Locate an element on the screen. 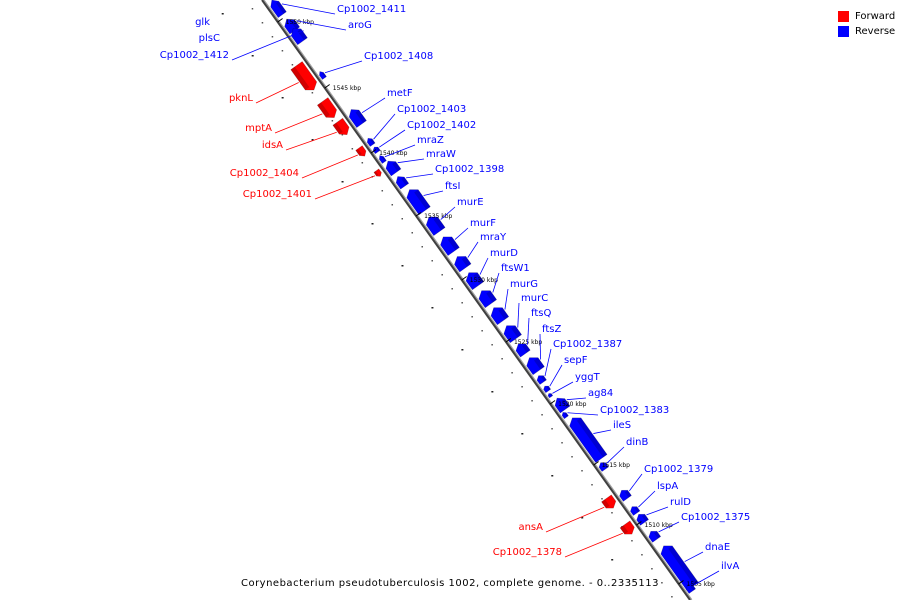 This screenshot has height=600, width=900. legend-forward-label: Forward is located at coordinates (875, 16).